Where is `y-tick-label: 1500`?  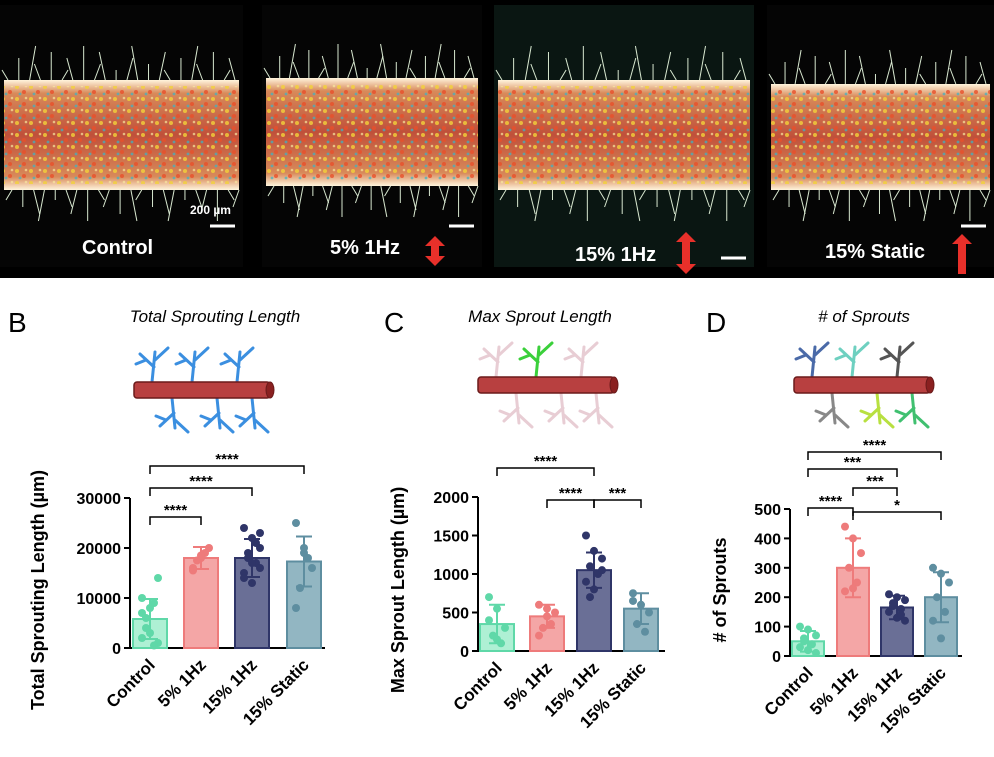
y-tick-label: 1500 is located at coordinates (451, 537).